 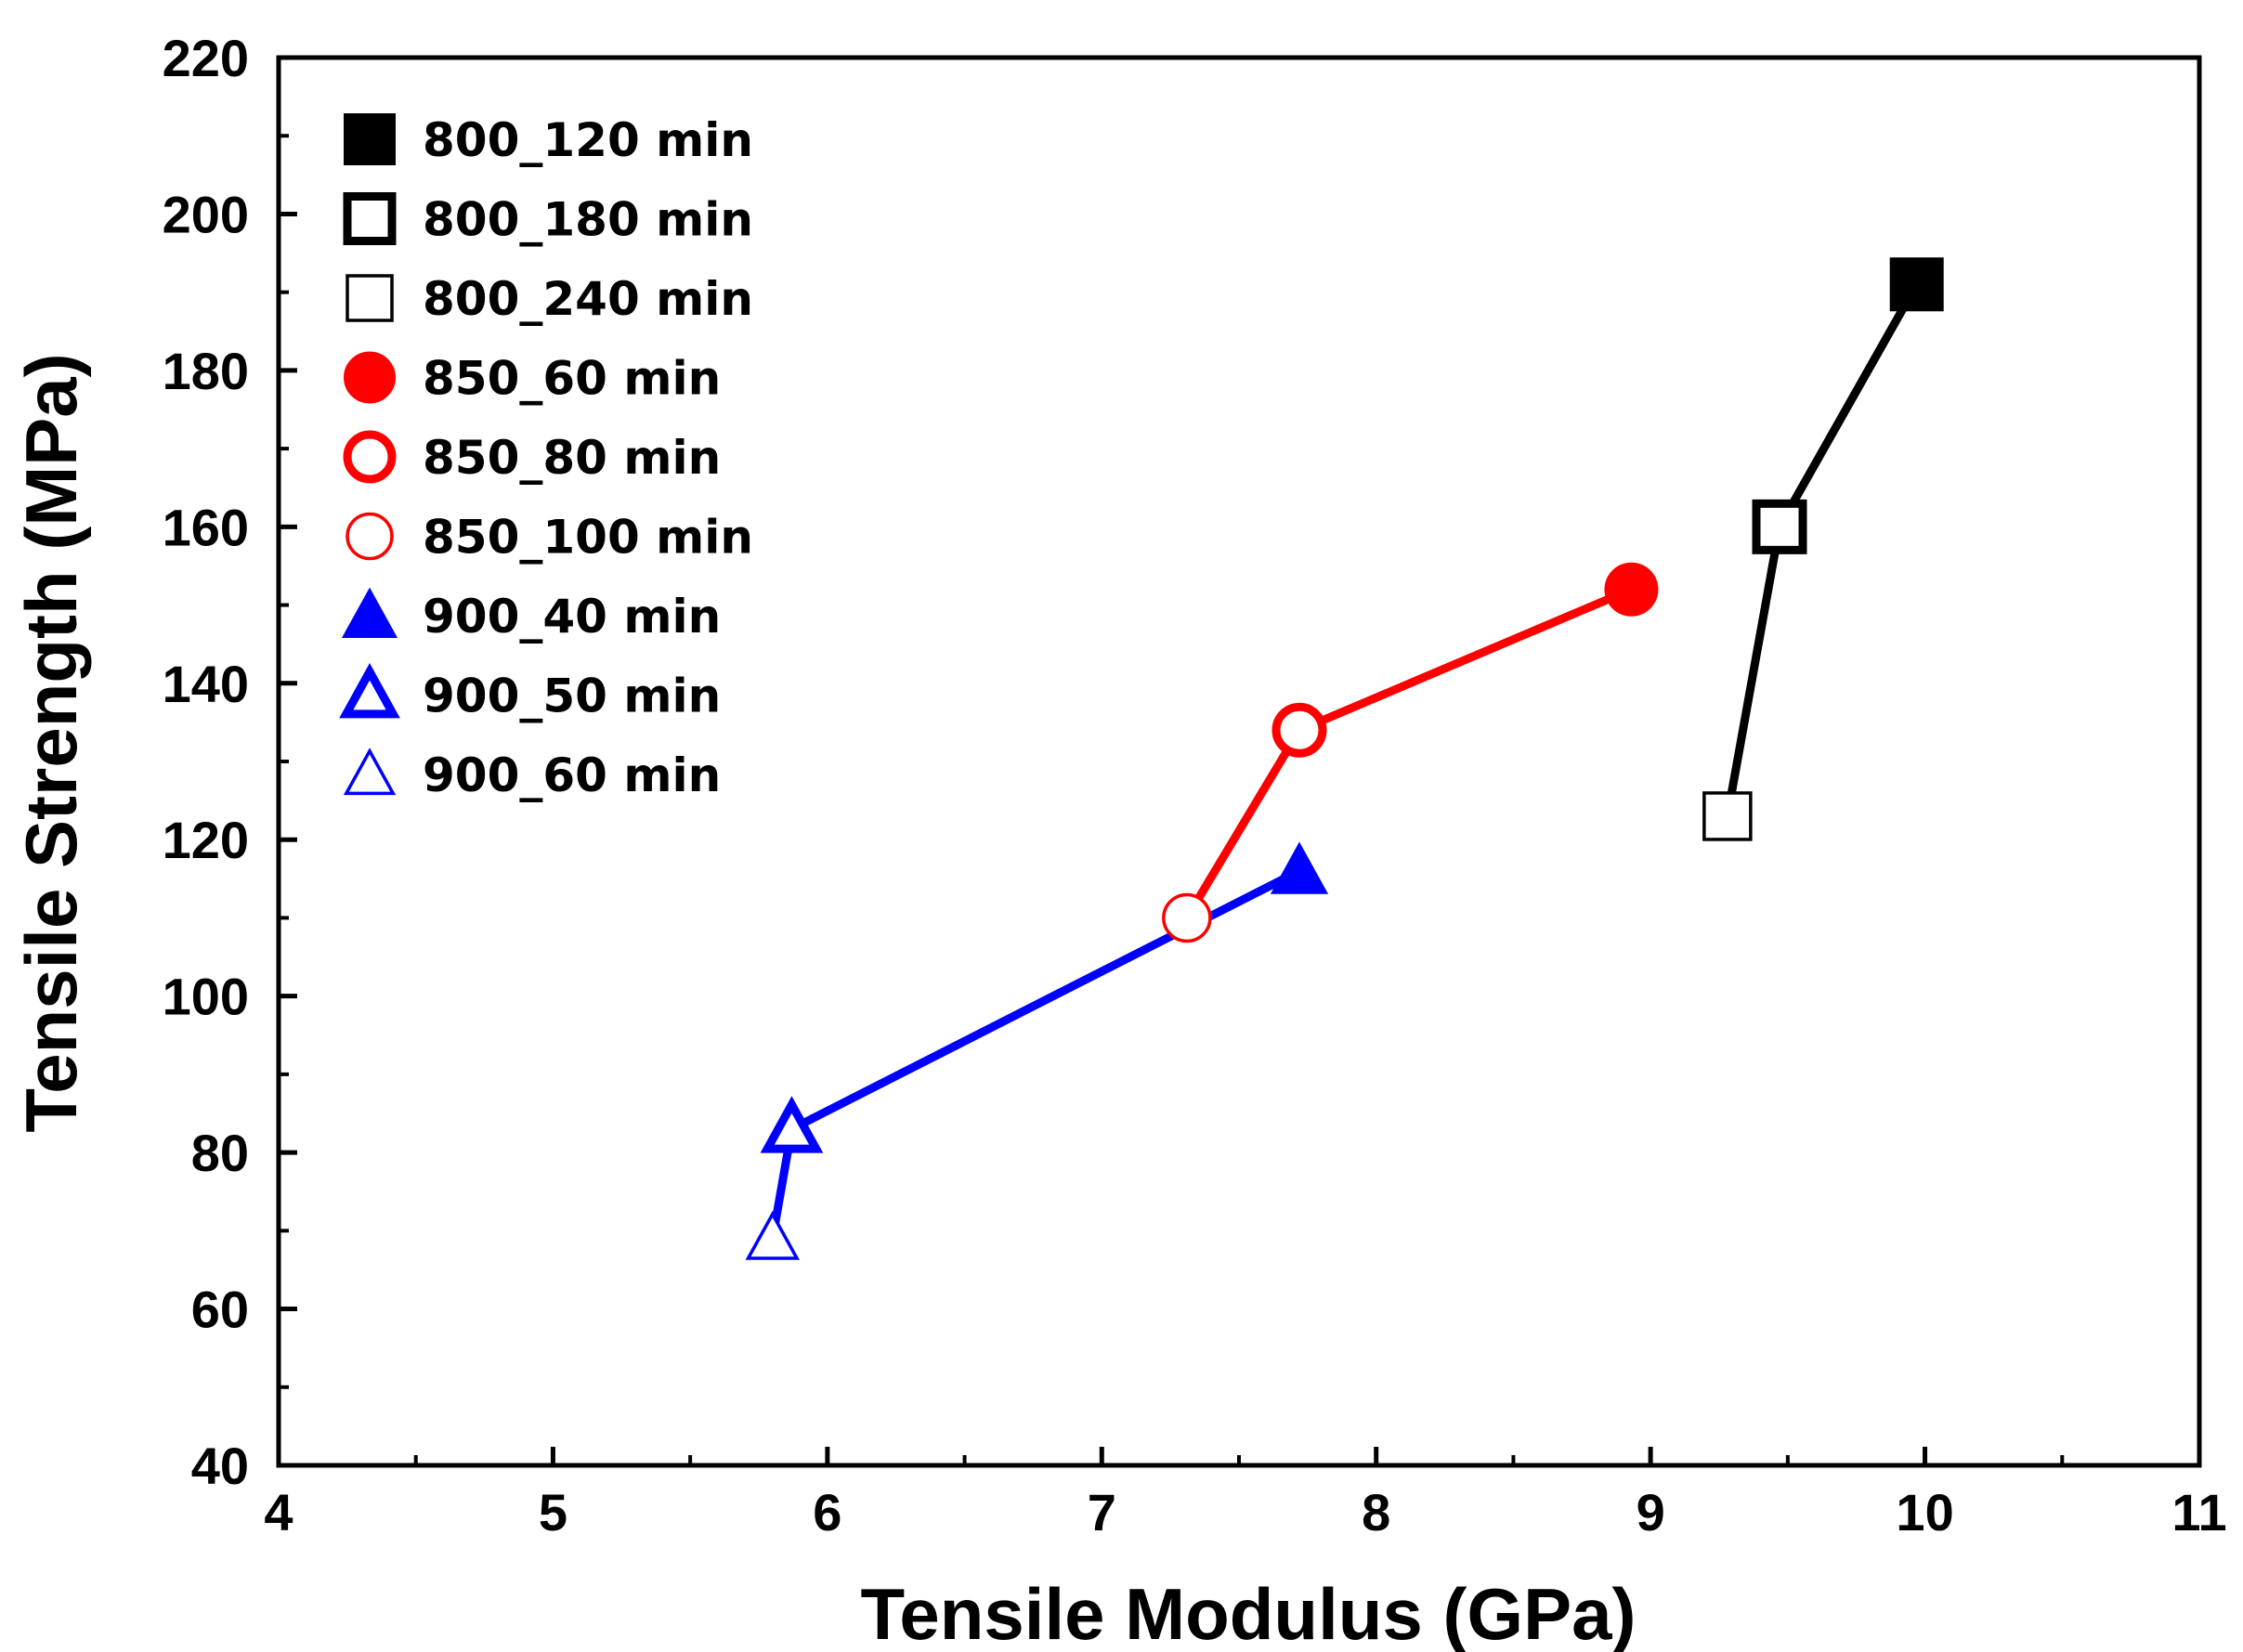 What do you see at coordinates (572, 458) in the screenshot?
I see `legend-label: 850_80 min` at bounding box center [572, 458].